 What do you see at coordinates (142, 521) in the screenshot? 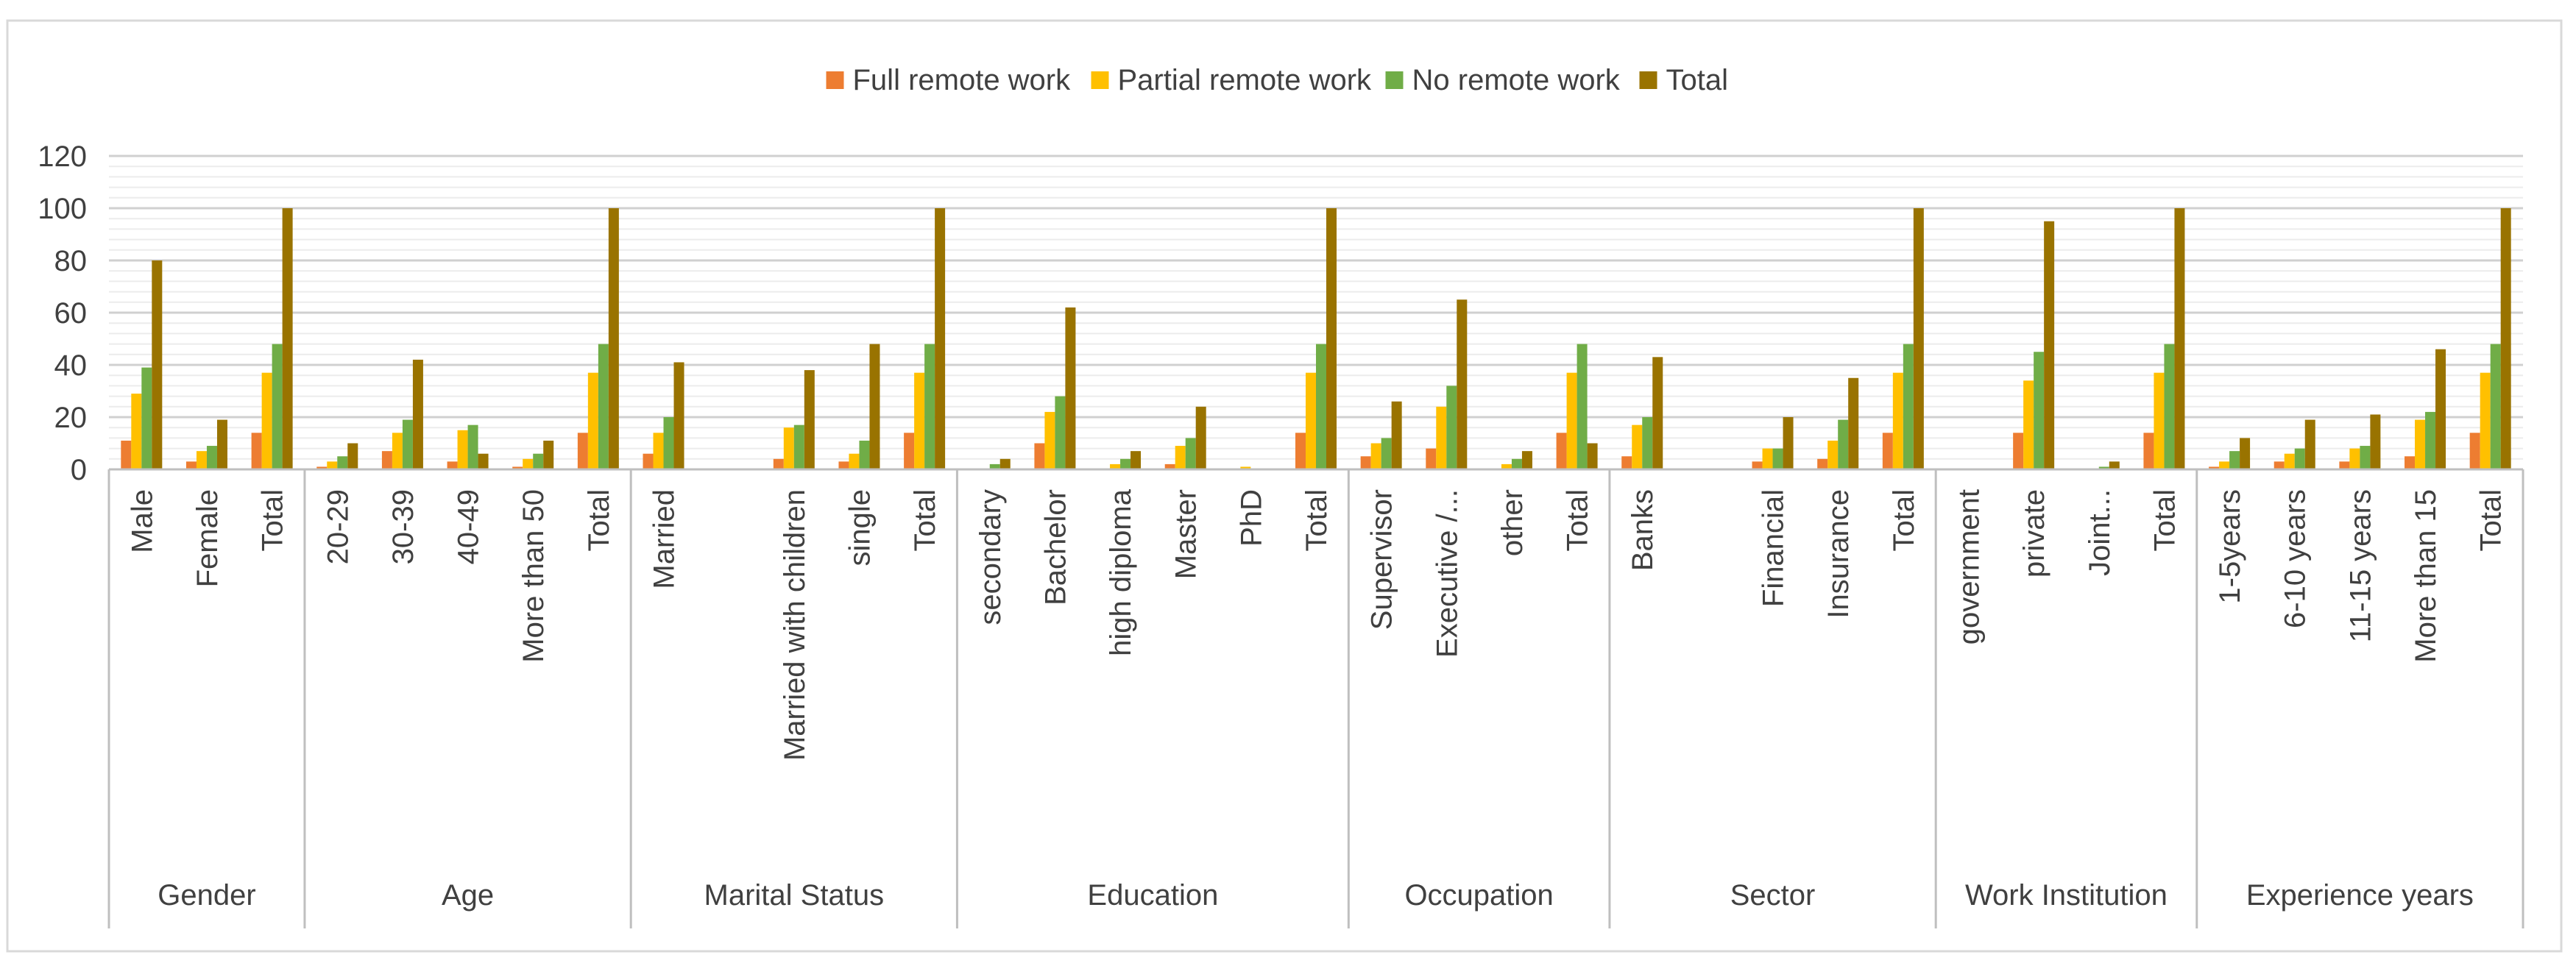
I see `x-tick-label: Male` at bounding box center [142, 521].